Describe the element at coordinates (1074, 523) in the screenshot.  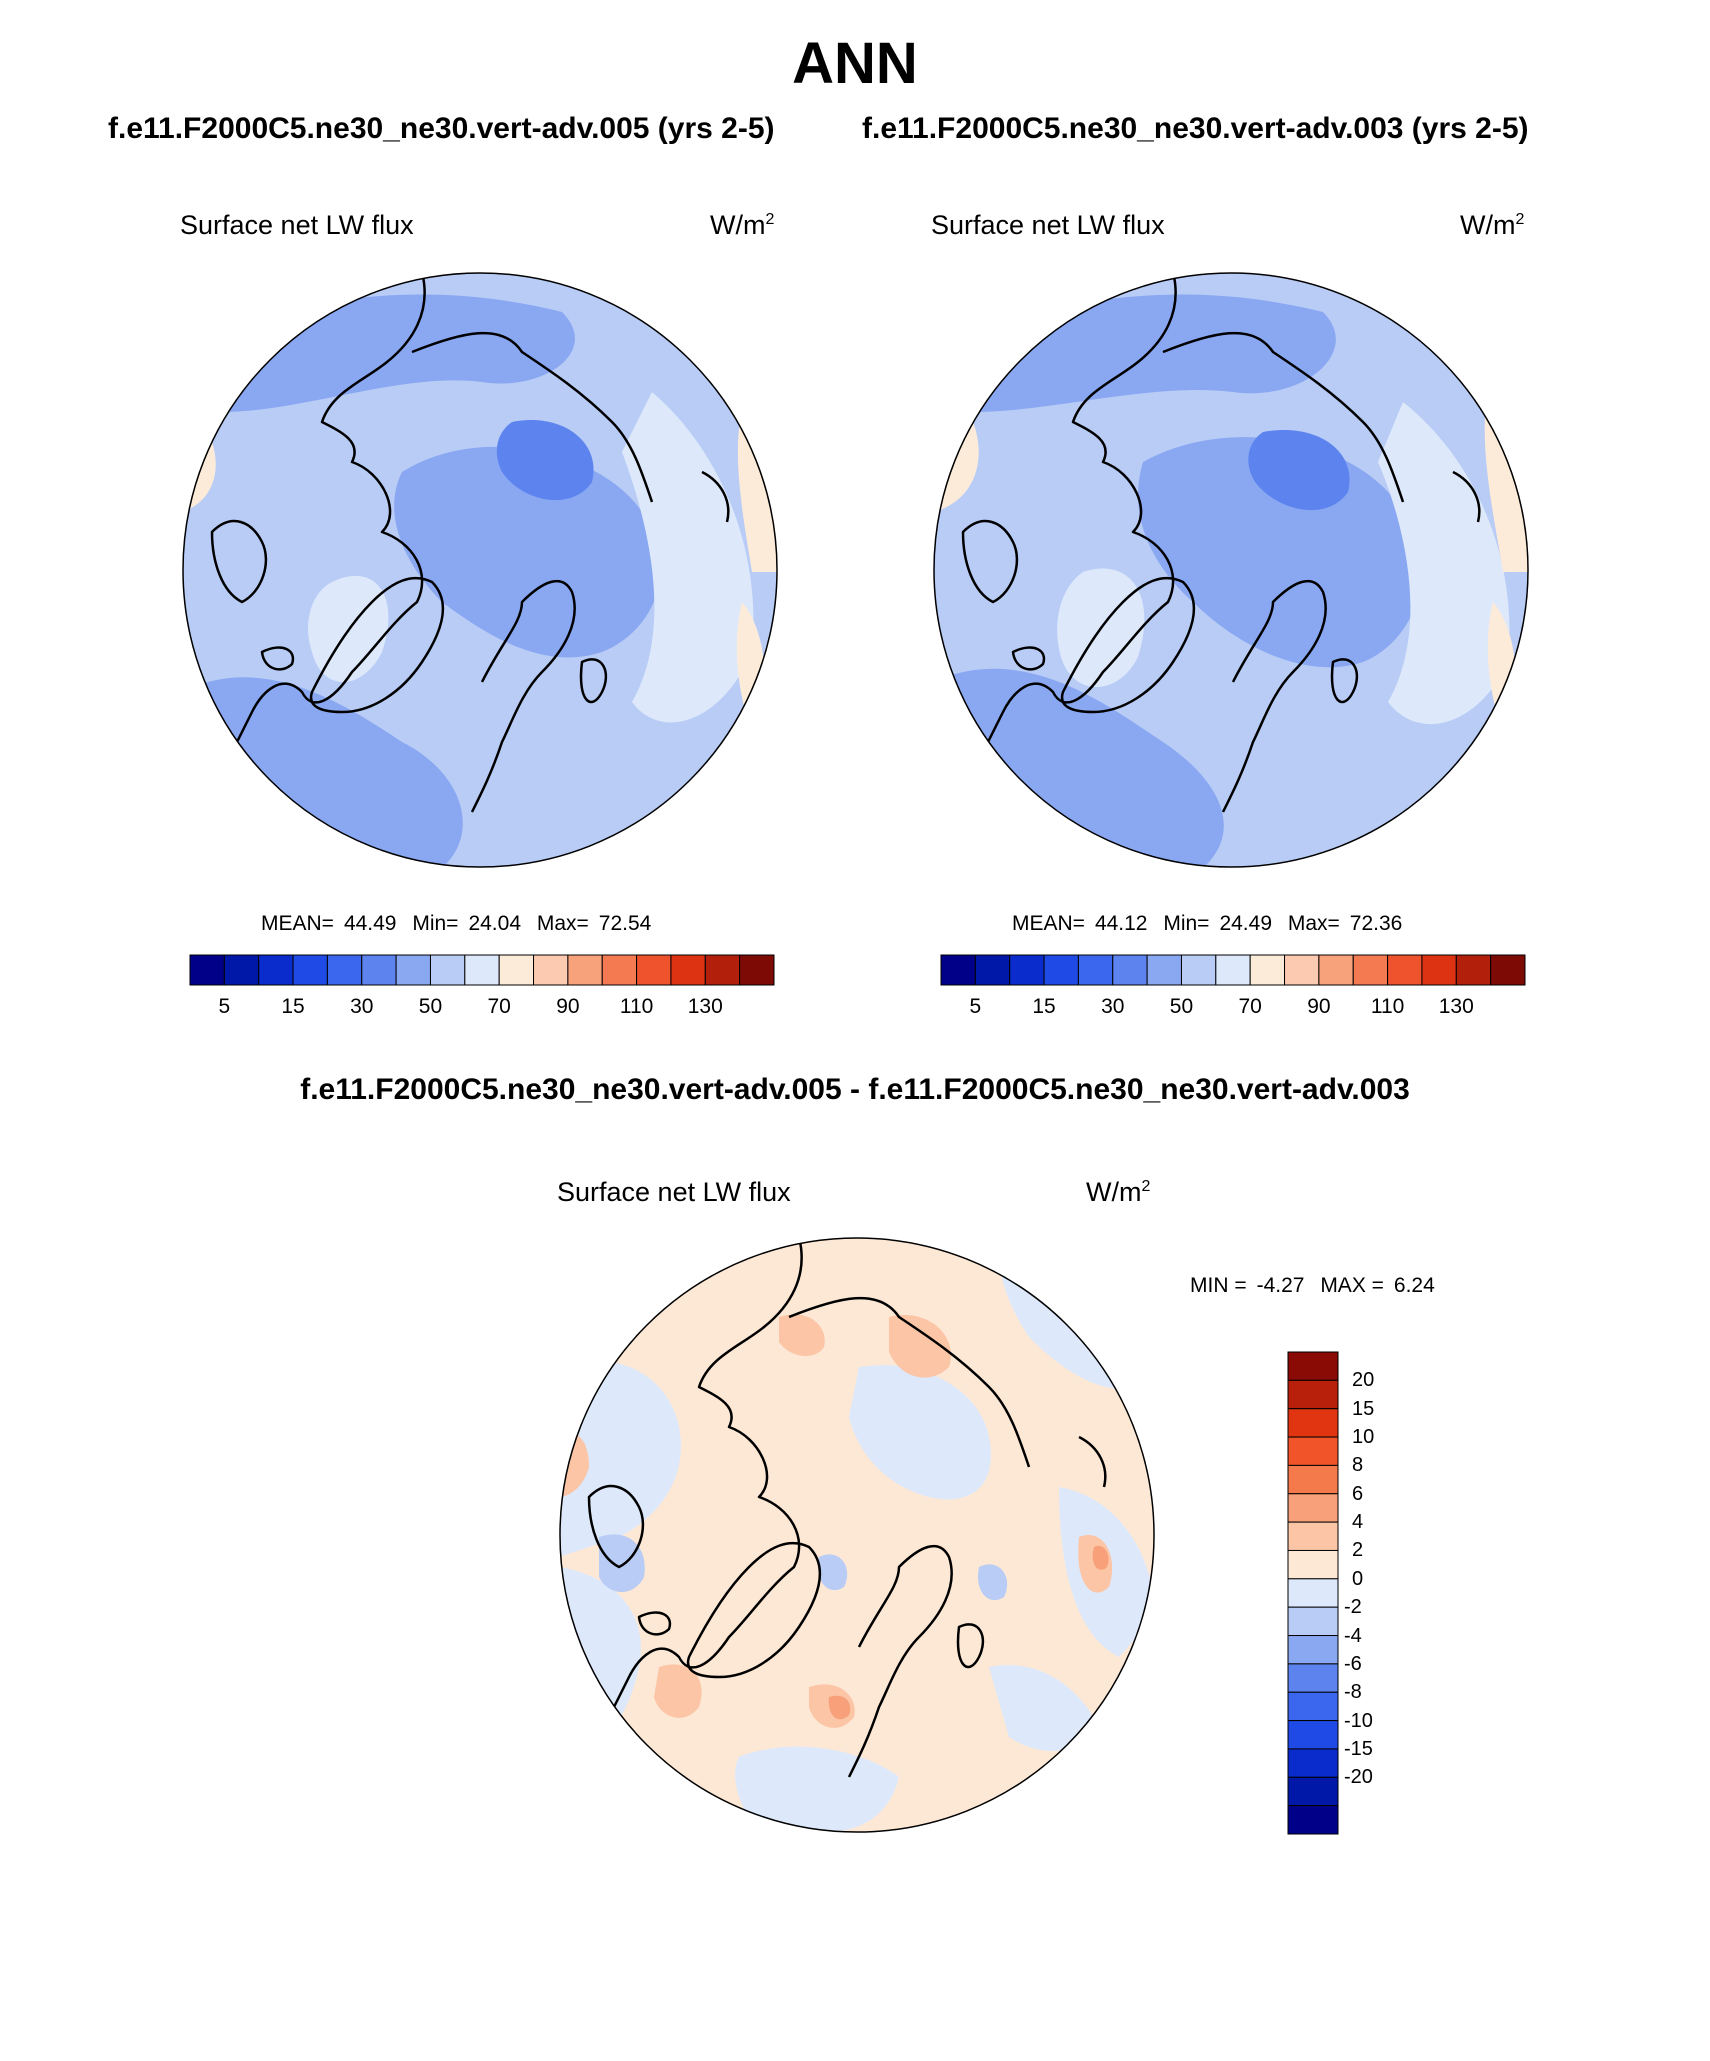
I see `map2-coastline-eurasia` at that location.